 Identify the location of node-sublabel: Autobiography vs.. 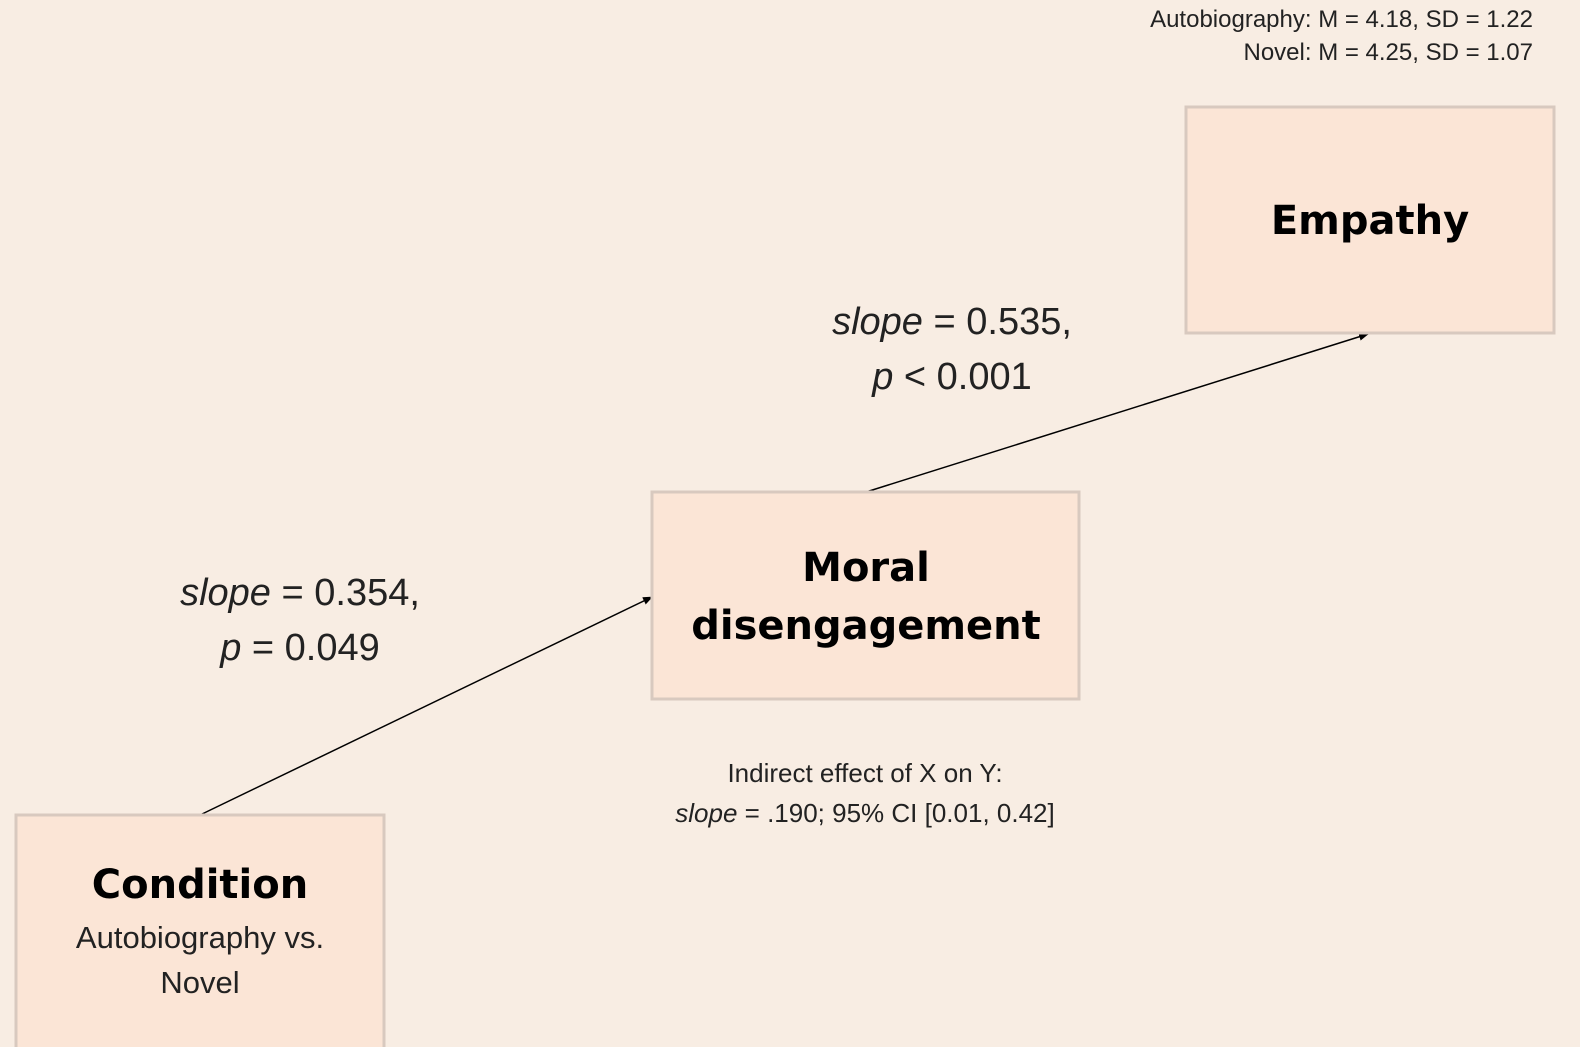
(200, 937).